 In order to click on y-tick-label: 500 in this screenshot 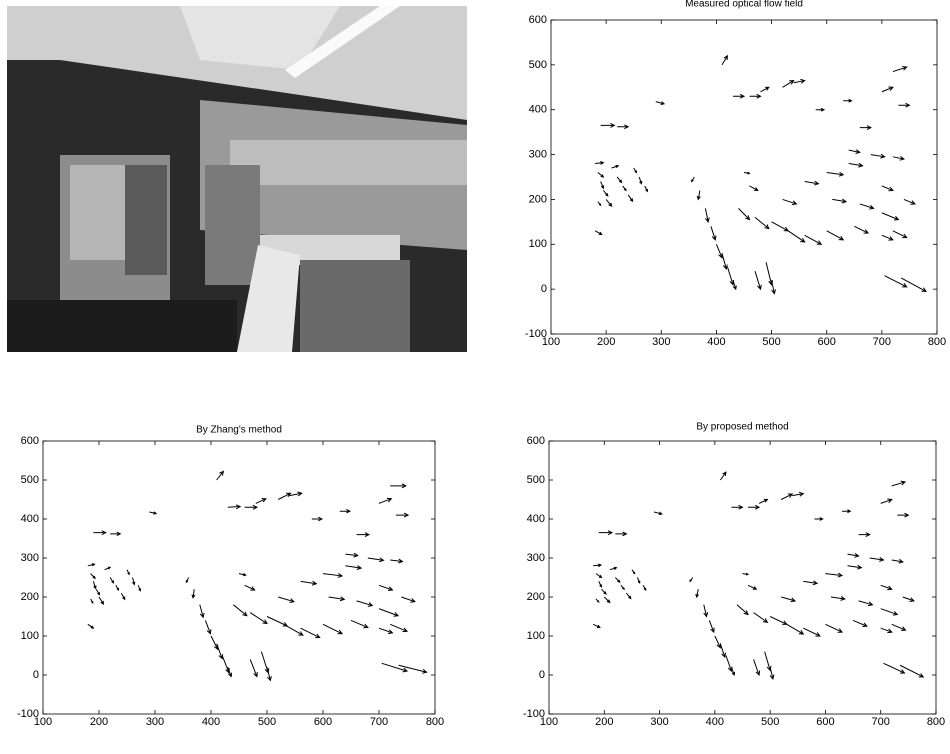, I will do `click(30, 480)`.